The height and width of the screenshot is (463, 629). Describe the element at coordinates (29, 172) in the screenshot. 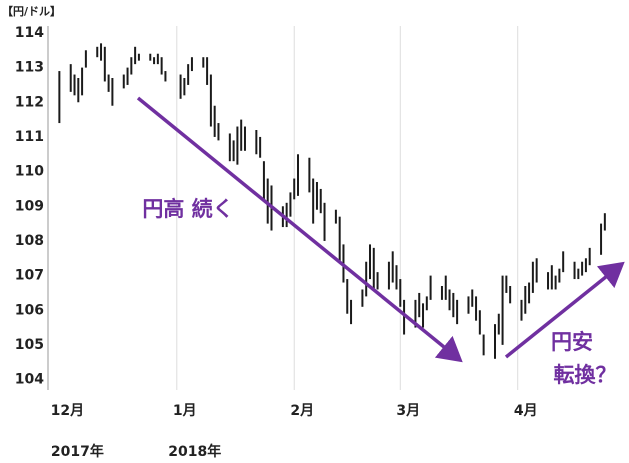

I see `y-tick-label: 110` at that location.